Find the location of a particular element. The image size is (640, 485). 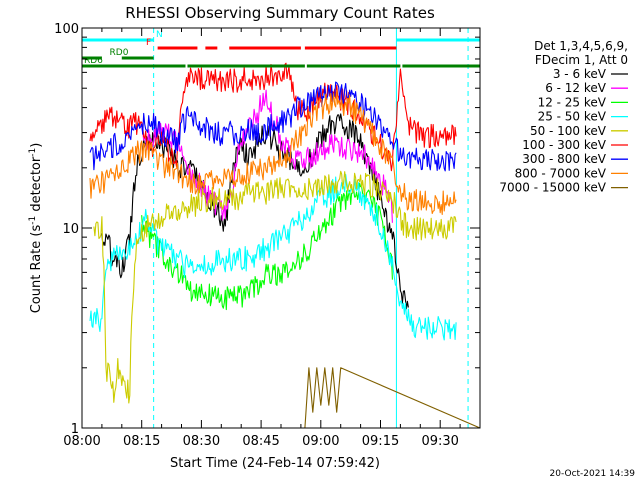

x-tick-label-1: 08:15 is located at coordinates (141, 441).